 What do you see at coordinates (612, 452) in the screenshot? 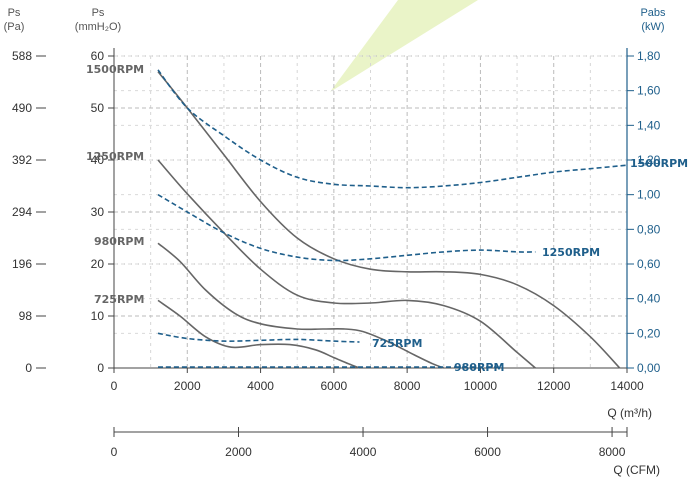
I see `x2-tick-8000: 8000` at bounding box center [612, 452].